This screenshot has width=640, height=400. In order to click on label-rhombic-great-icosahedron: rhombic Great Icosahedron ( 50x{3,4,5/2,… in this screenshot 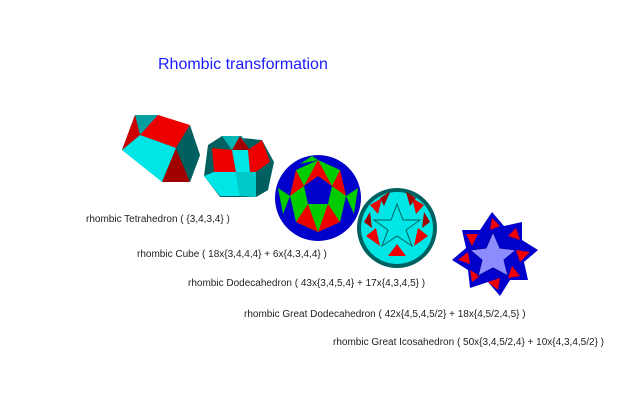, I will do `click(469, 342)`.